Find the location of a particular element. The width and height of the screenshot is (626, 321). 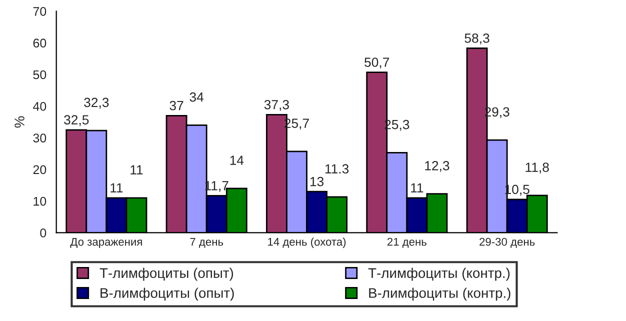

data-label: 37 is located at coordinates (177, 105).